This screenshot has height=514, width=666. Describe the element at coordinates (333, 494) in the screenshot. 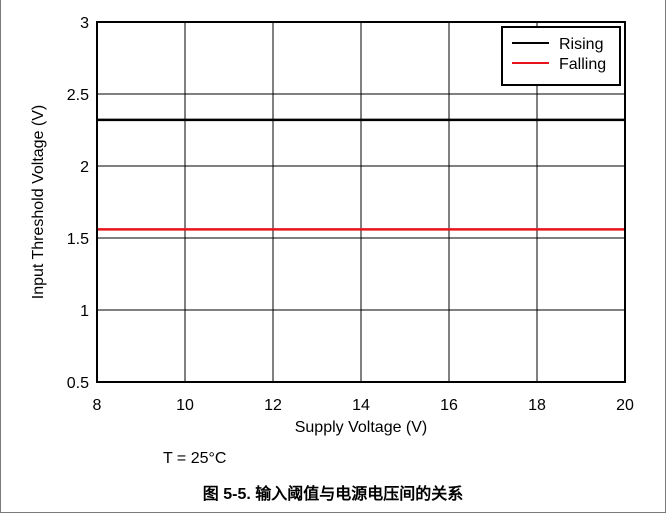

I see `figure-caption: 图 5-5. 输入阈值与电源电压间的关系` at that location.